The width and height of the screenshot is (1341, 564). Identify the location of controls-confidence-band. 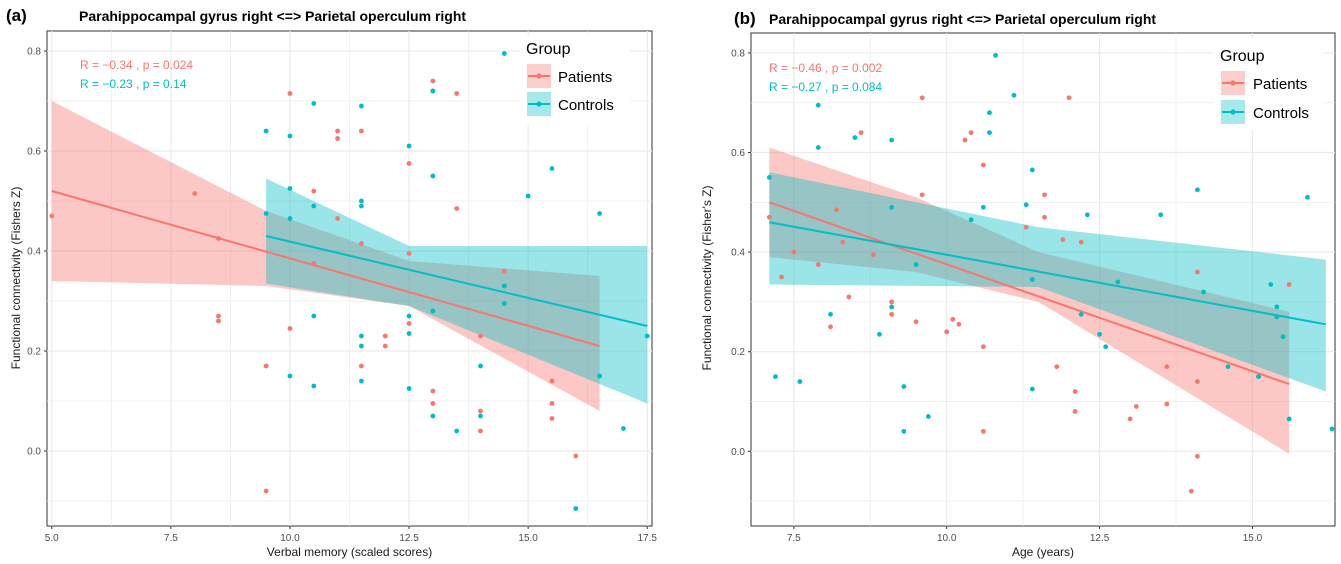
(457, 291).